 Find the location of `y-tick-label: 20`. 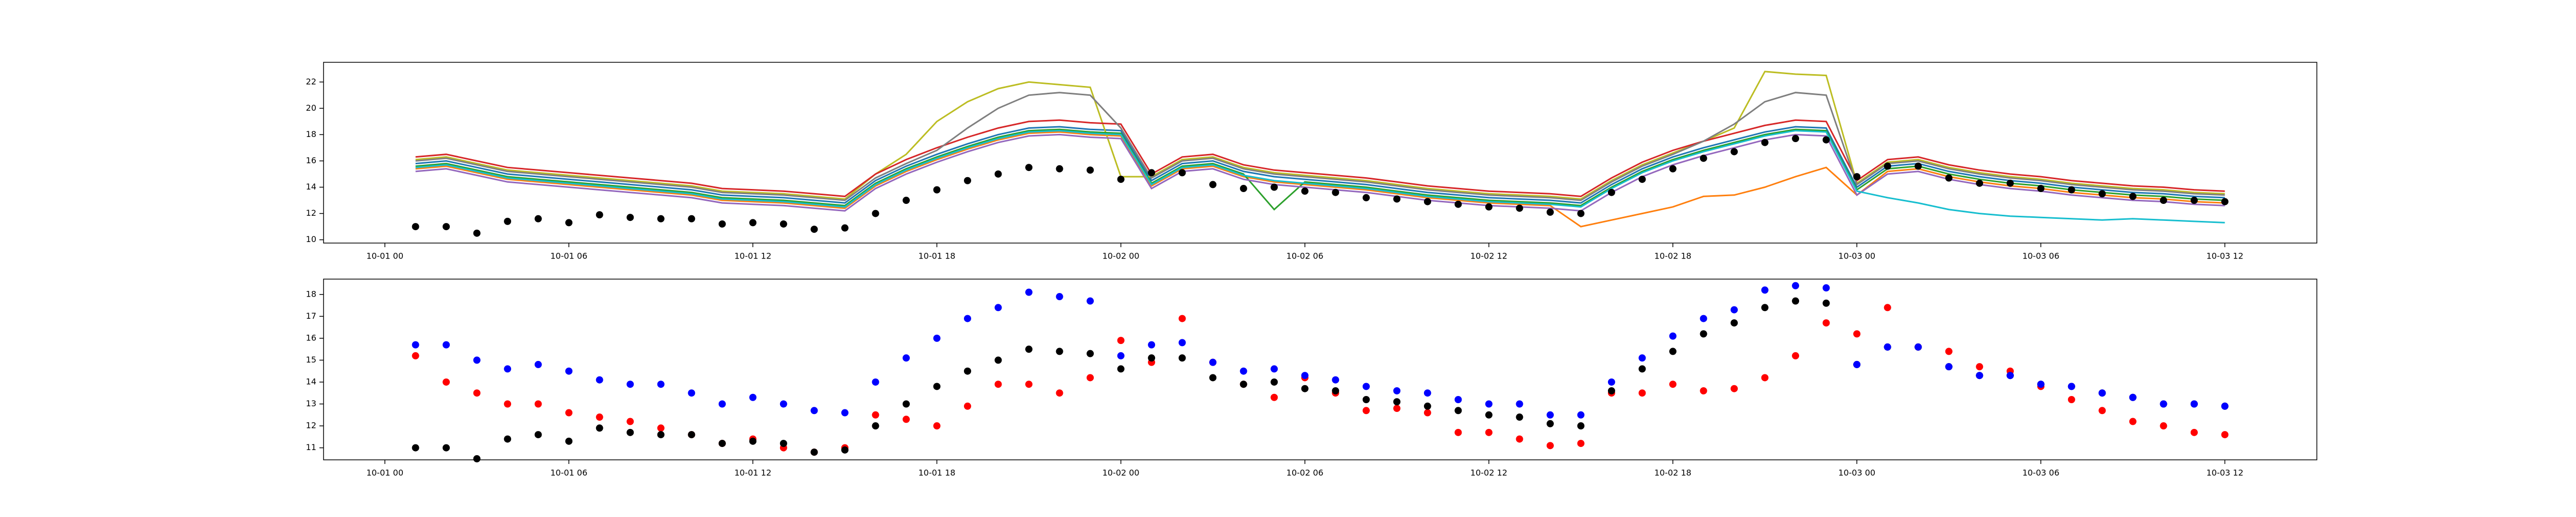

y-tick-label: 20 is located at coordinates (311, 108).